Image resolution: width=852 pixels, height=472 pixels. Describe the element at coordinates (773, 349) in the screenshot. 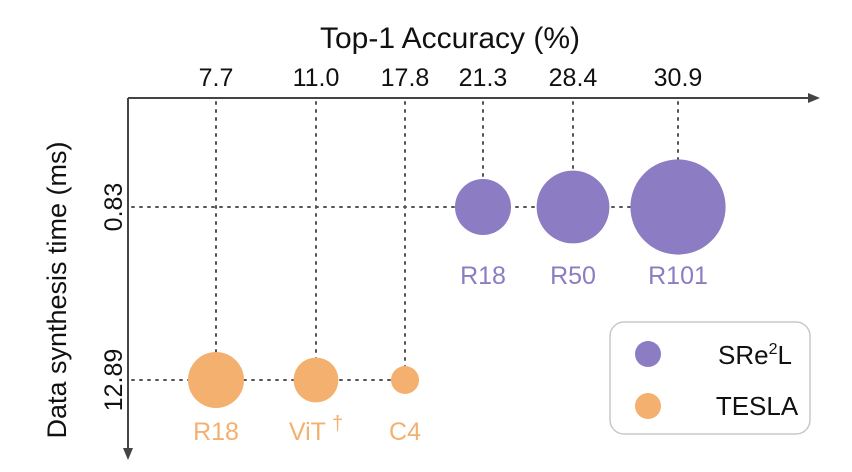

I see `legend-label-sre2l-sup: 2` at that location.